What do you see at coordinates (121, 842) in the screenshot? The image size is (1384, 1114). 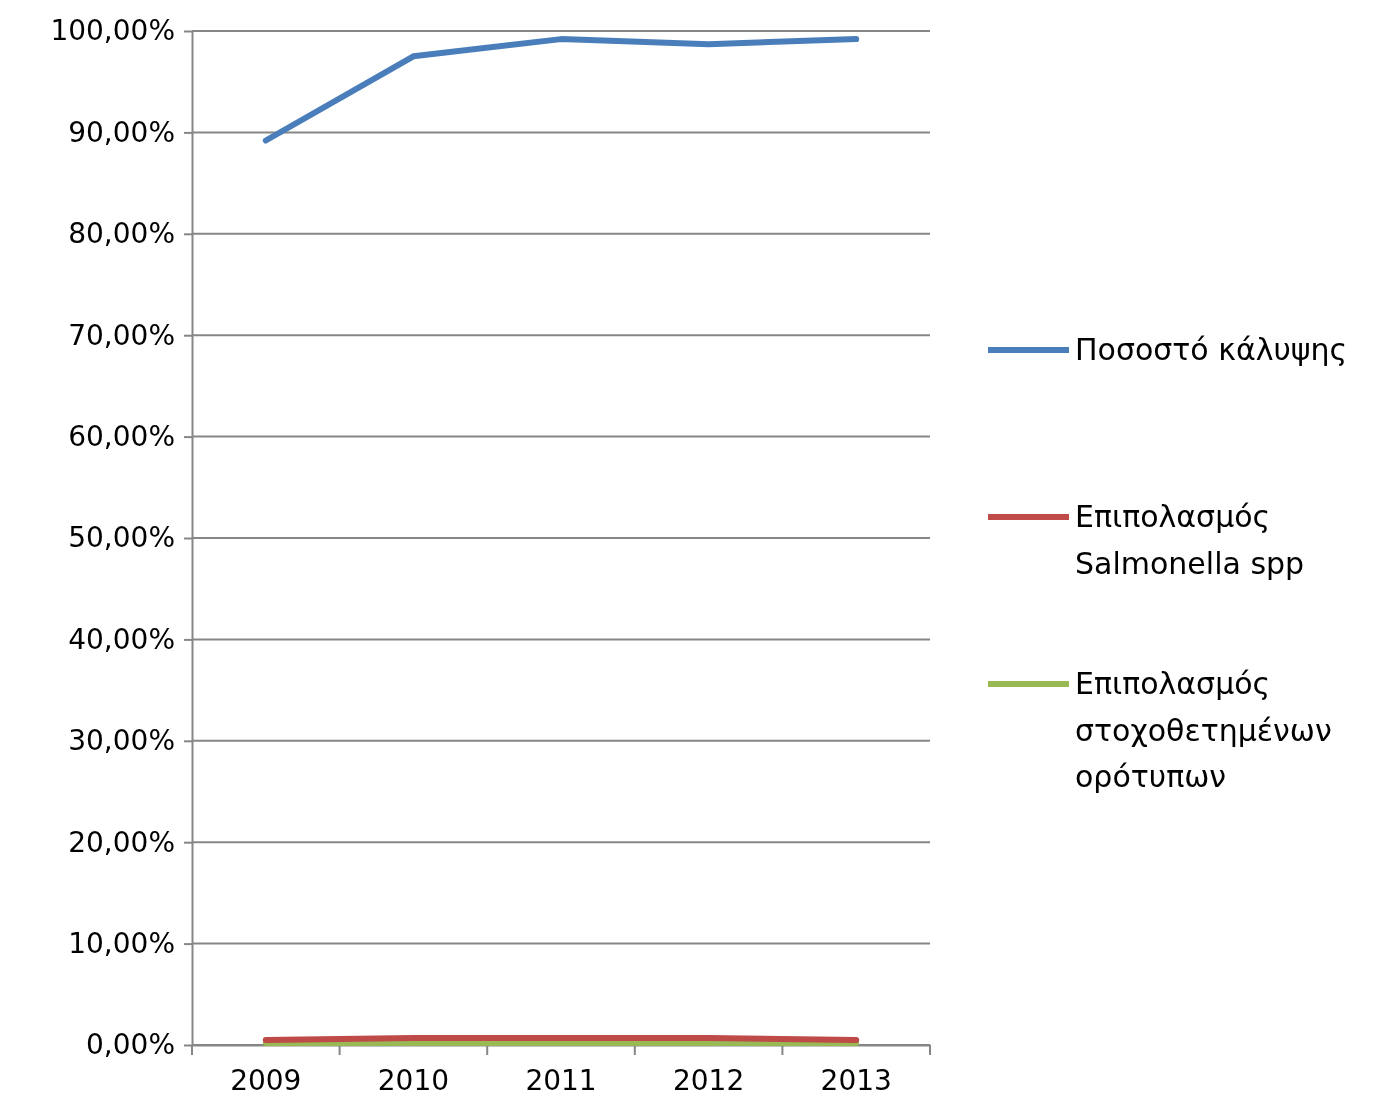 I see `y-tick-label: 20,00%` at bounding box center [121, 842].